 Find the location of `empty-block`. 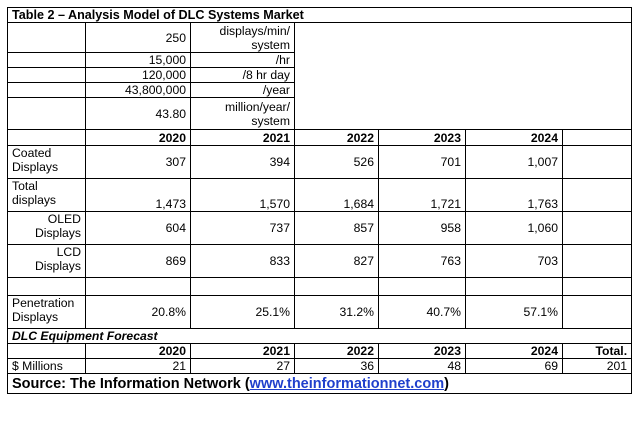

empty-block is located at coordinates (463, 76).